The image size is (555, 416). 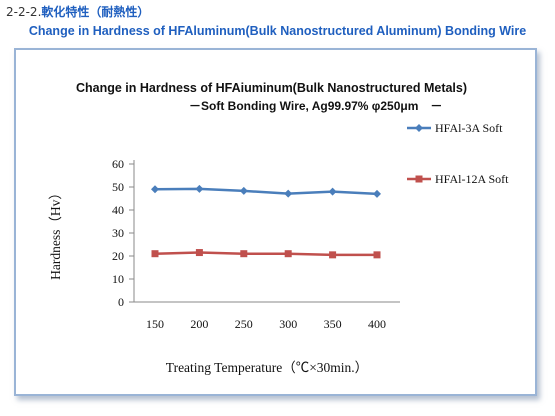 What do you see at coordinates (199, 324) in the screenshot?
I see `x-tick-label: 200` at bounding box center [199, 324].